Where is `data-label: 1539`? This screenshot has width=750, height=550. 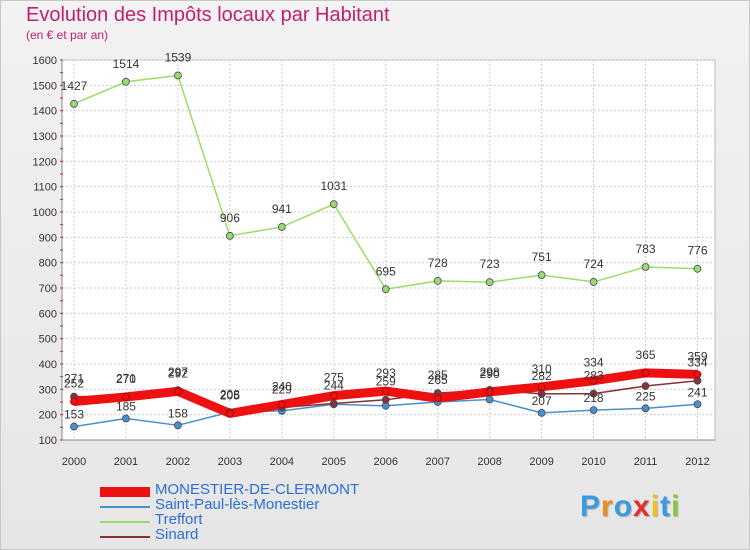 data-label: 1539 is located at coordinates (178, 57).